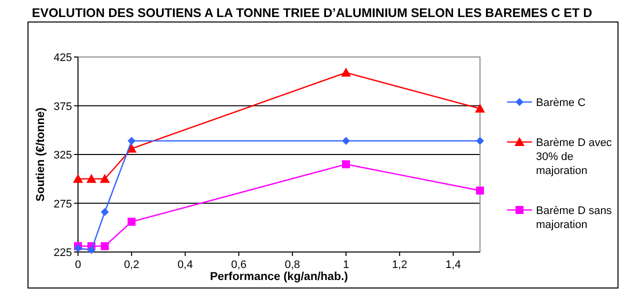 This screenshot has width=625, height=300. I want to click on legend-label: Barème D sans majoration, so click(574, 218).